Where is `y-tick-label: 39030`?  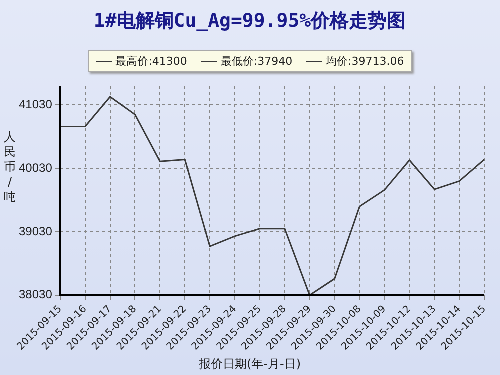
y-tick-label: 39030 is located at coordinates (35, 231).